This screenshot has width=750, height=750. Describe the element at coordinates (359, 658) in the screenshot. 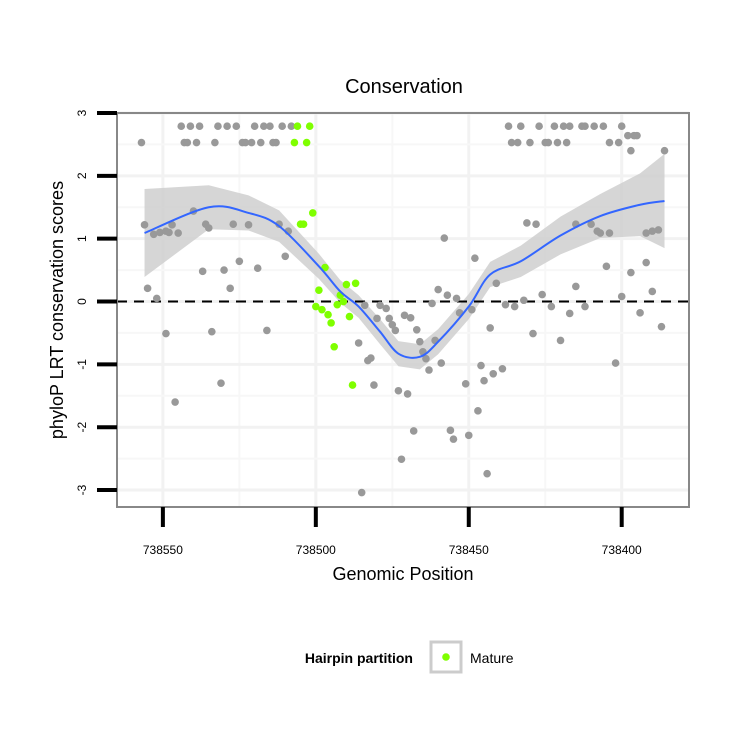

I see `legend-title: Hairpin partition` at that location.